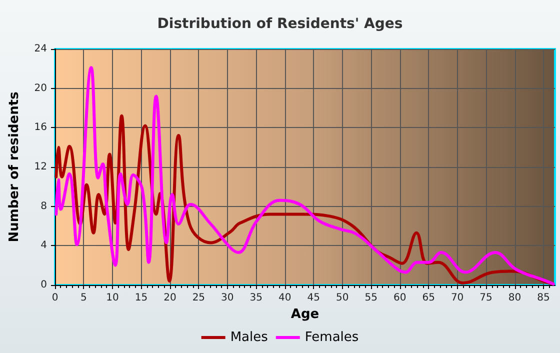 This screenshot has width=560, height=353. Describe the element at coordinates (399, 298) in the screenshot. I see `x-tick-label: 60` at that location.